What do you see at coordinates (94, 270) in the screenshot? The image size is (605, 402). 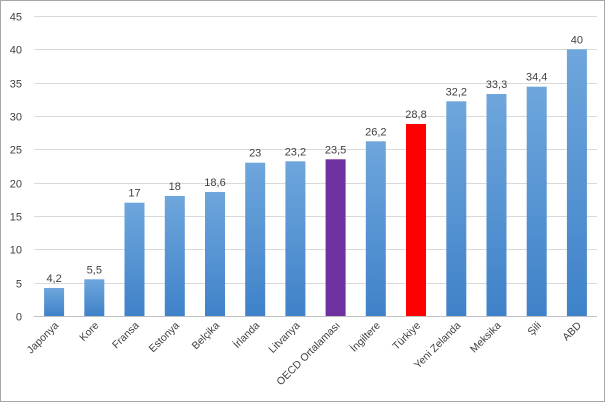 I see `data-label: 5,5` at bounding box center [94, 270].